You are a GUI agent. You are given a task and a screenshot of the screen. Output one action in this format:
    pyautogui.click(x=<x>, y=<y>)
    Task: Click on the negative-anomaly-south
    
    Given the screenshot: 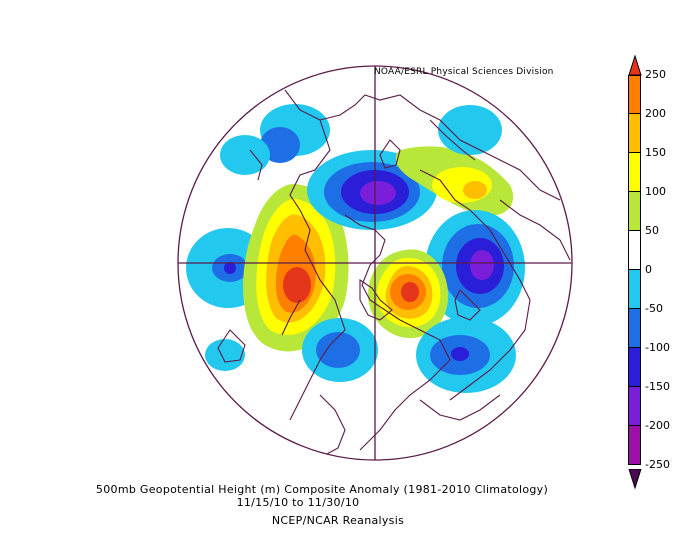 What is the action you would take?
    pyautogui.click(x=409, y=355)
    